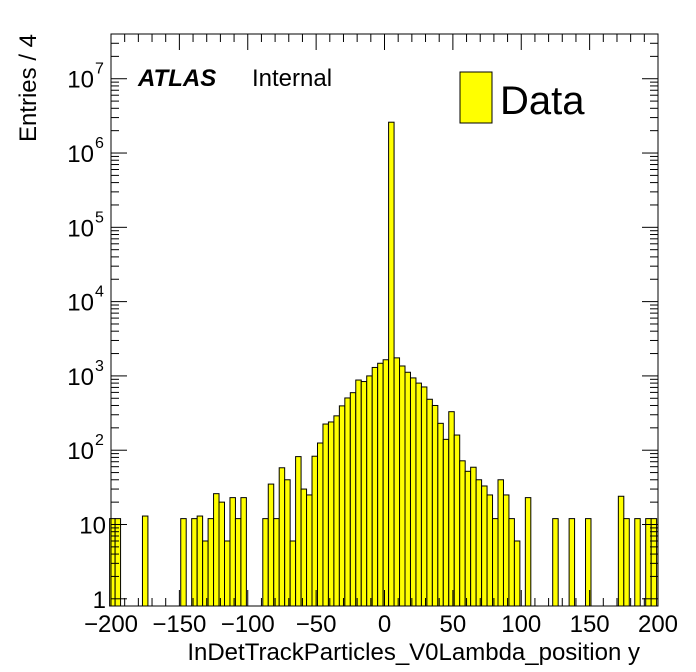  I want to click on y-tick-exponent: 7, so click(99, 69).